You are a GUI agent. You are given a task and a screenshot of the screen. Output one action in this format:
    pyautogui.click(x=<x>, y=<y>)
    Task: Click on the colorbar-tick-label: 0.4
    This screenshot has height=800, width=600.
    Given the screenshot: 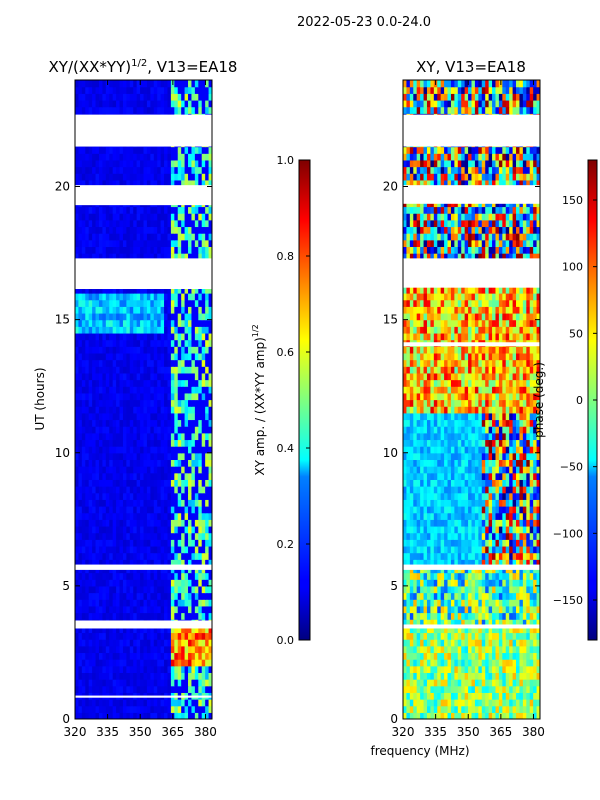 What is the action you would take?
    pyautogui.click(x=286, y=448)
    